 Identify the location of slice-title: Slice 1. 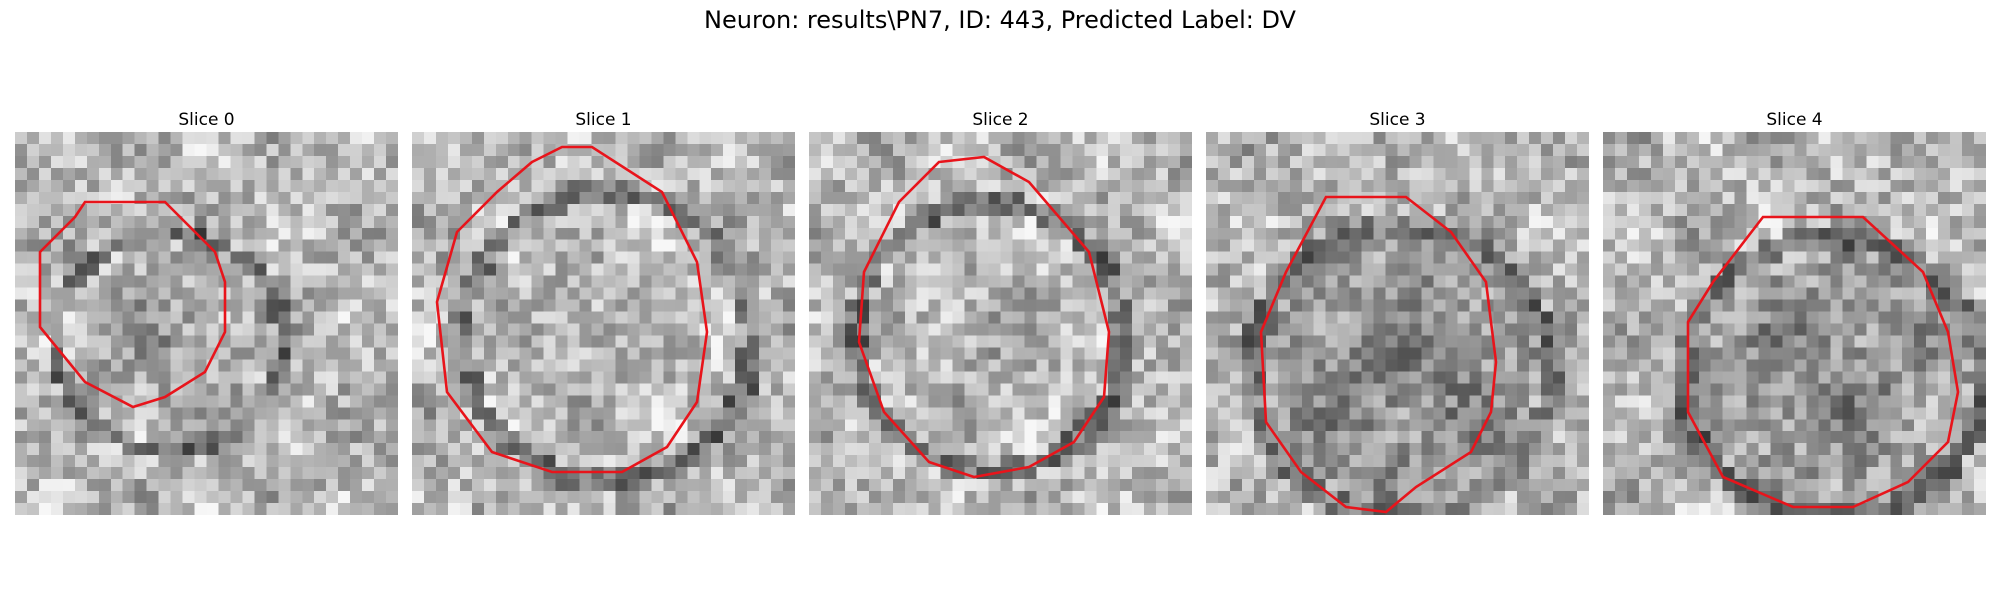
(603, 120).